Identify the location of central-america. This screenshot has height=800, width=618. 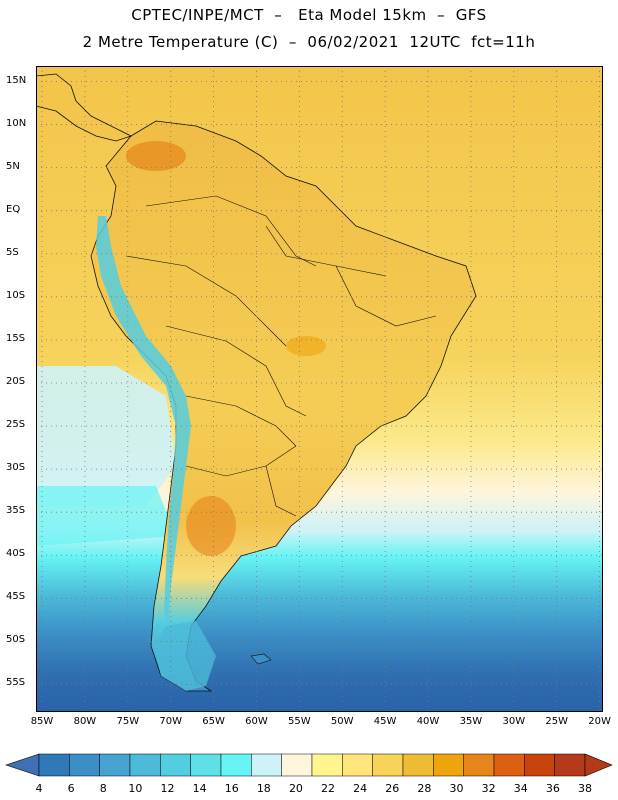
(84, 107).